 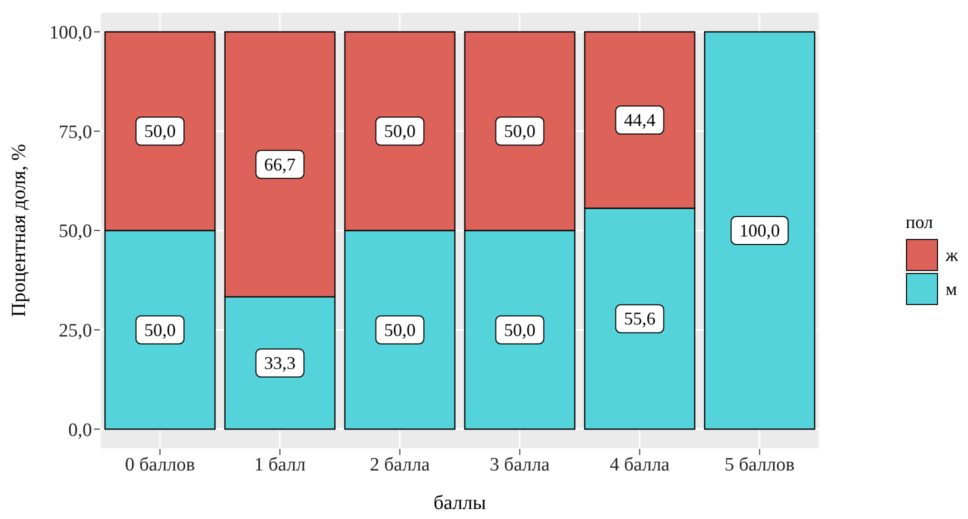 What do you see at coordinates (459, 503) in the screenshot?
I see `x-axis-title: баллы` at bounding box center [459, 503].